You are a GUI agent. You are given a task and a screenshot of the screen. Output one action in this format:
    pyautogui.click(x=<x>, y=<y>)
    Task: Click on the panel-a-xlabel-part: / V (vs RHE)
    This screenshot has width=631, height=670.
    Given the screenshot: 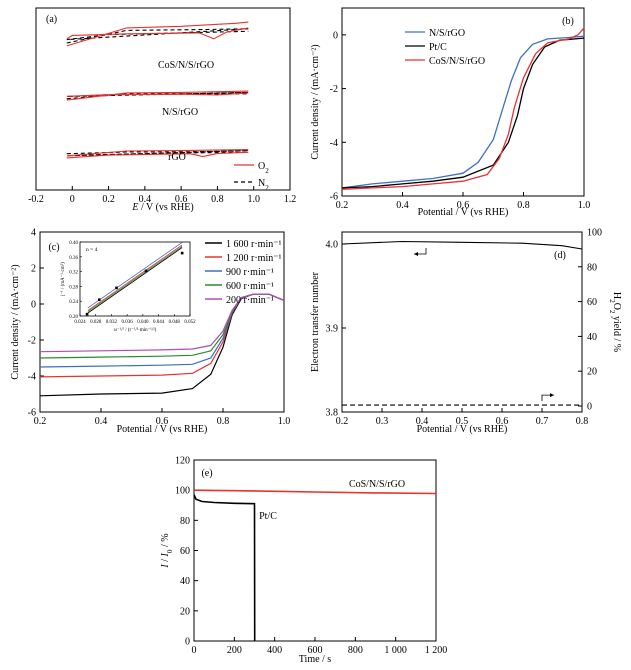 What is the action you would take?
    pyautogui.click(x=165, y=207)
    